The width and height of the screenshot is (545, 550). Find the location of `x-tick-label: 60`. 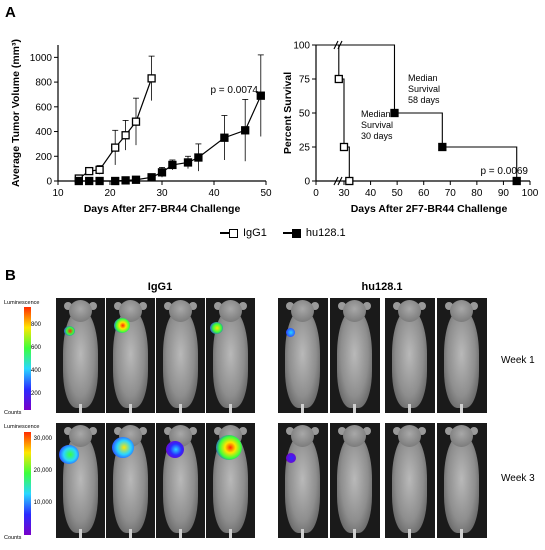

x-tick-label: 60 is located at coordinates (424, 193).